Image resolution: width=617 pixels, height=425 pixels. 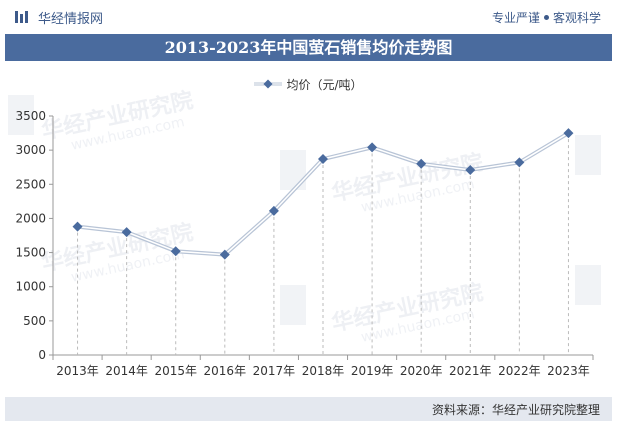 What do you see at coordinates (30, 184) in the screenshot?
I see `y-tick-label: 2500` at bounding box center [30, 184].